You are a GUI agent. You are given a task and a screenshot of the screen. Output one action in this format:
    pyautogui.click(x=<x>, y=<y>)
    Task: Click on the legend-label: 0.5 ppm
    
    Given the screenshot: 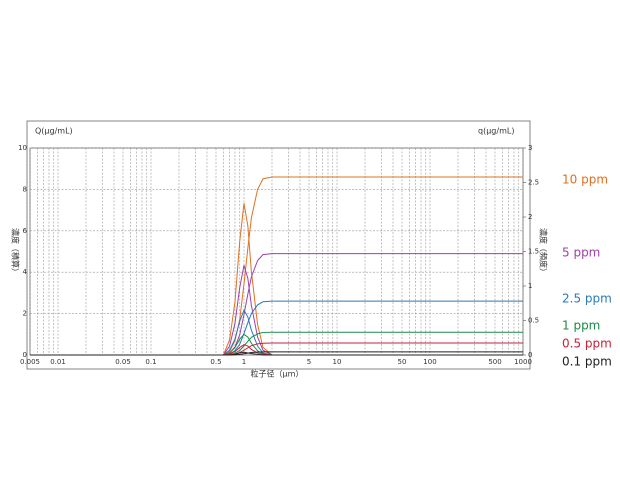 What is the action you would take?
    pyautogui.click(x=587, y=344)
    